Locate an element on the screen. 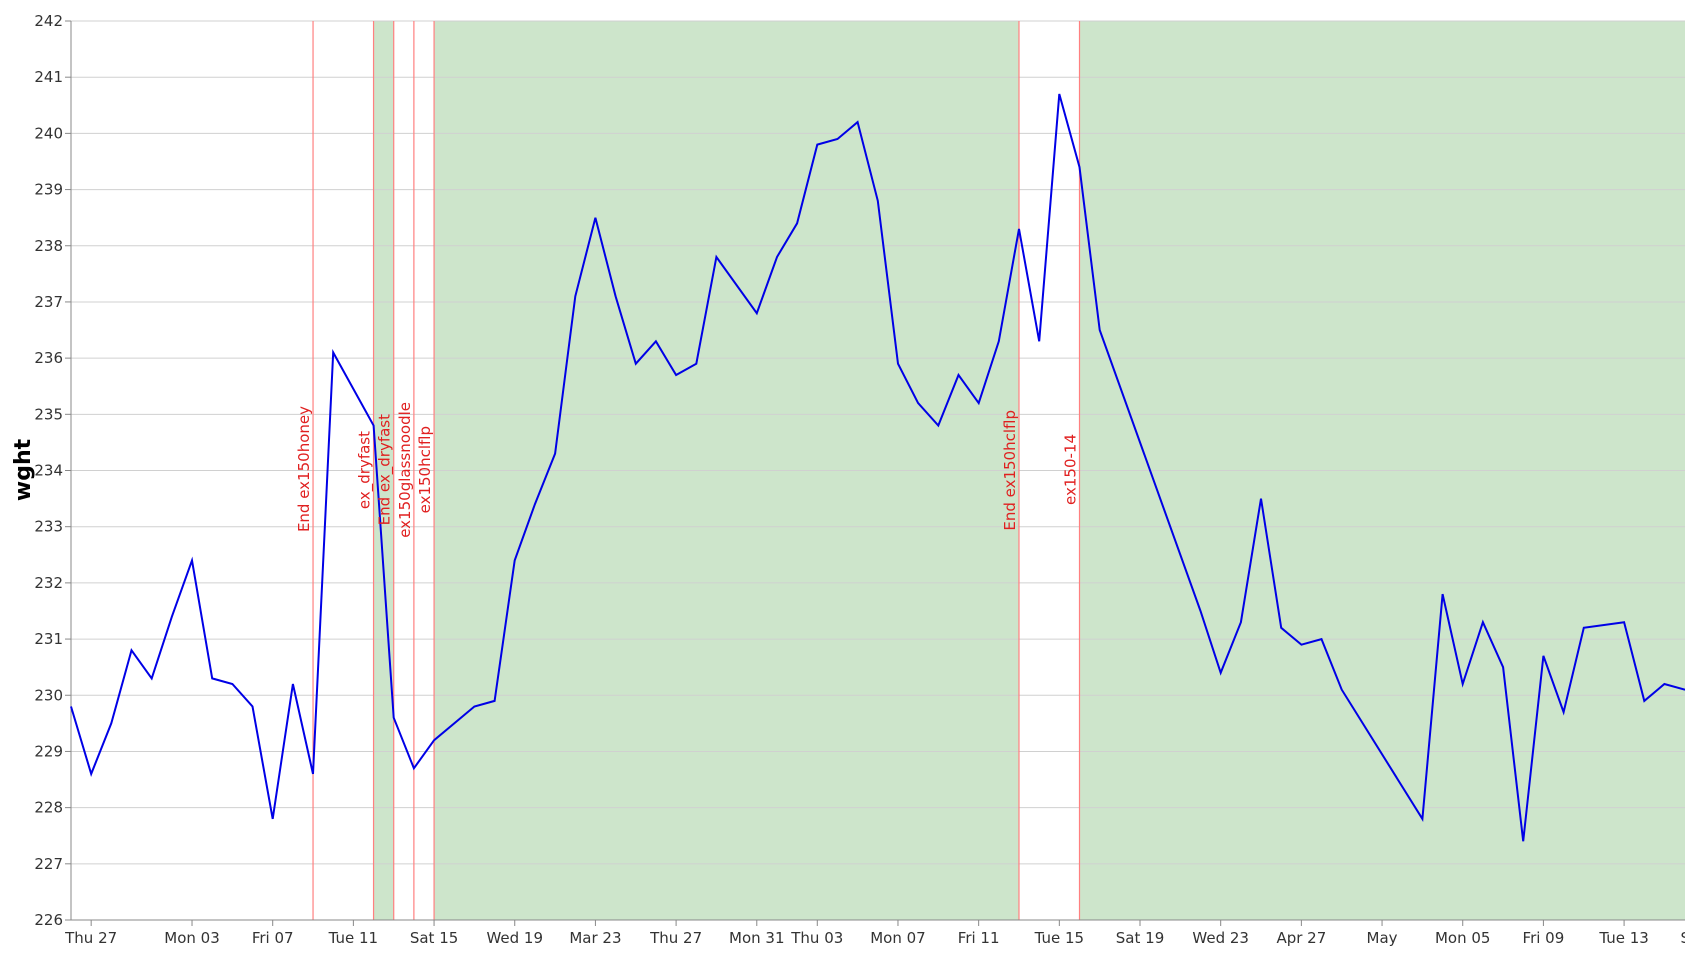  x-tick-label: Mon 03 is located at coordinates (191, 938).